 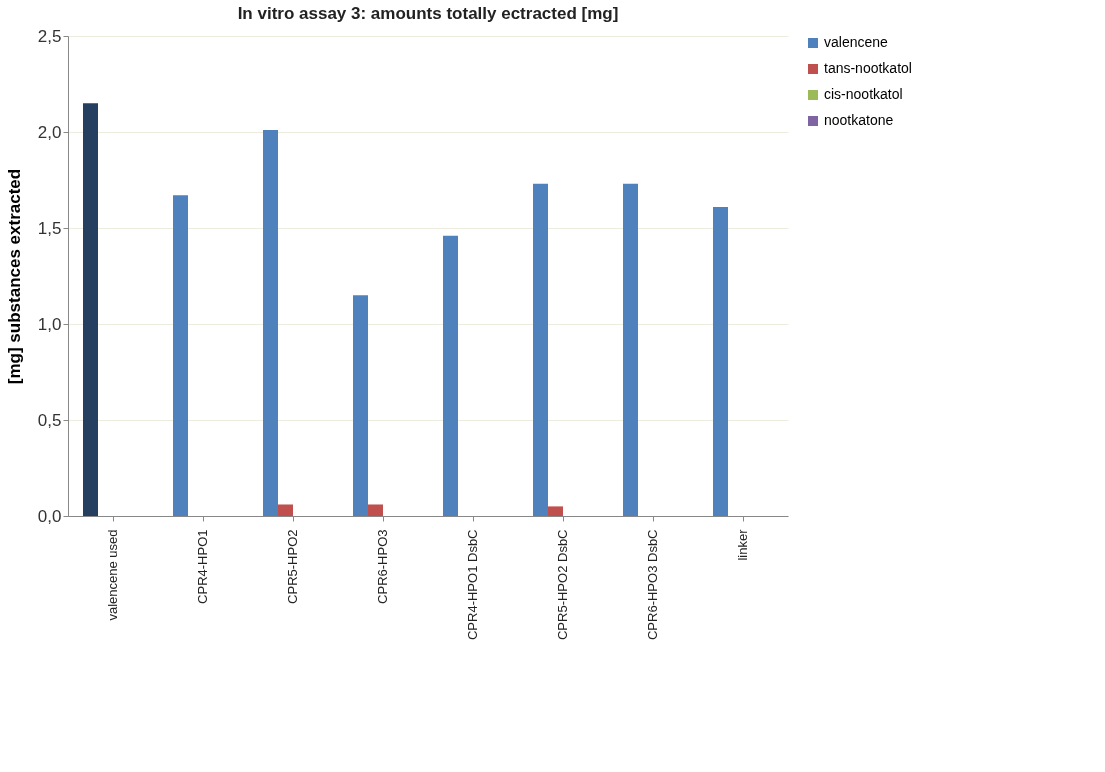 I want to click on x-tick-label: CPR6-HPO3 DsbC, so click(x=652, y=585).